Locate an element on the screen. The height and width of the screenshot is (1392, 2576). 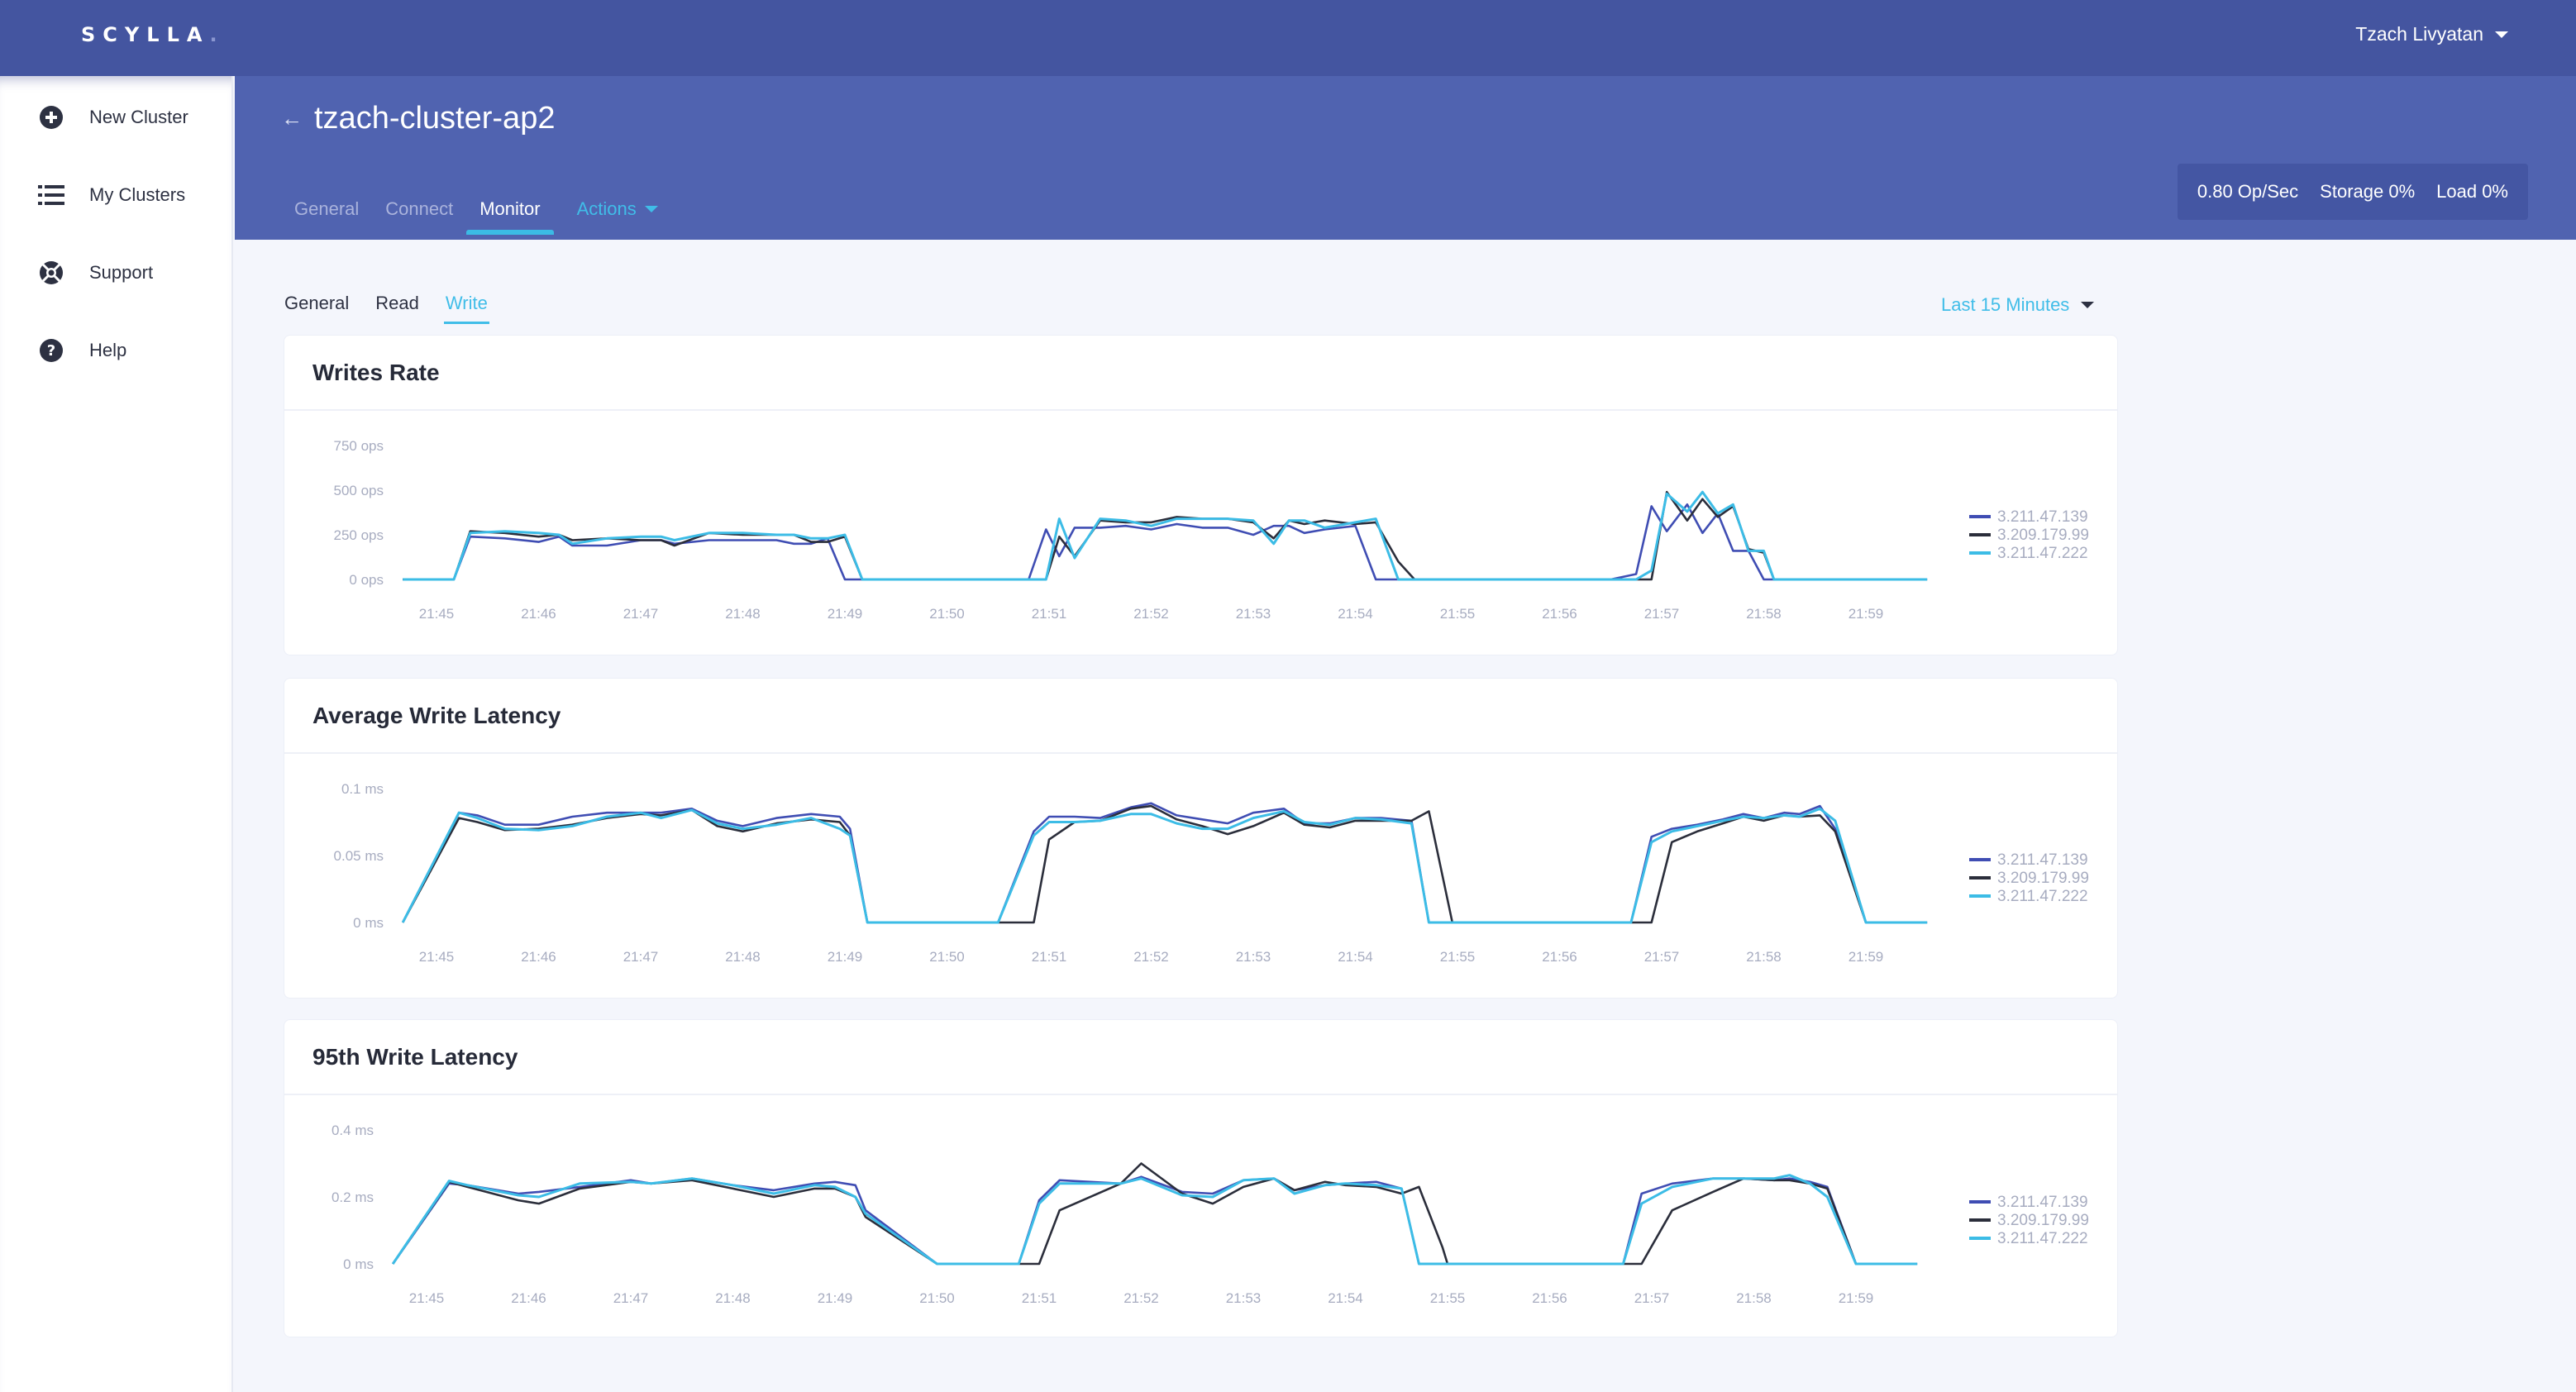
x-tick-label: 21:45 is located at coordinates (427, 1298).